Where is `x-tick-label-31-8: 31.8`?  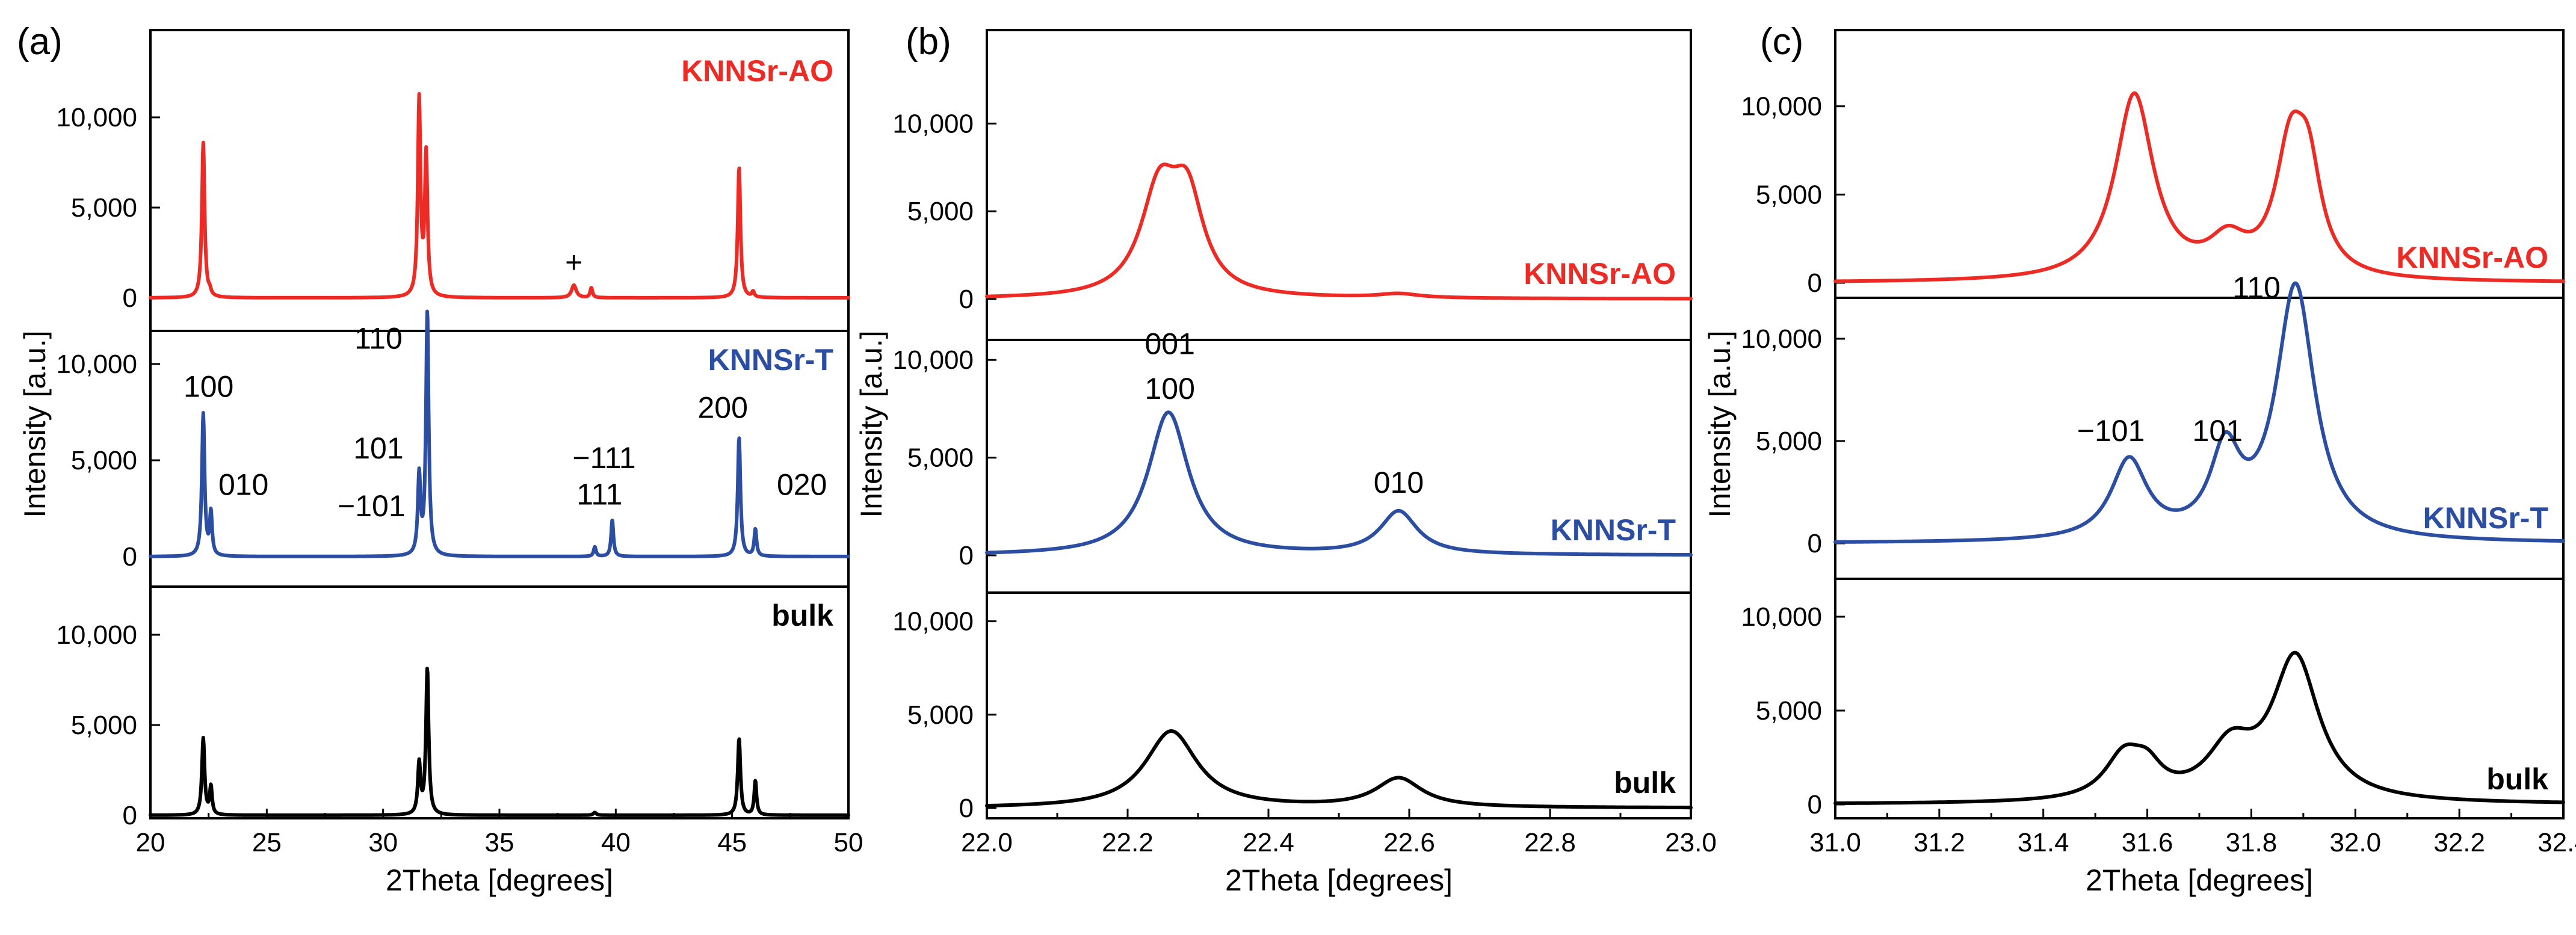
x-tick-label-31-8: 31.8 is located at coordinates (2252, 842).